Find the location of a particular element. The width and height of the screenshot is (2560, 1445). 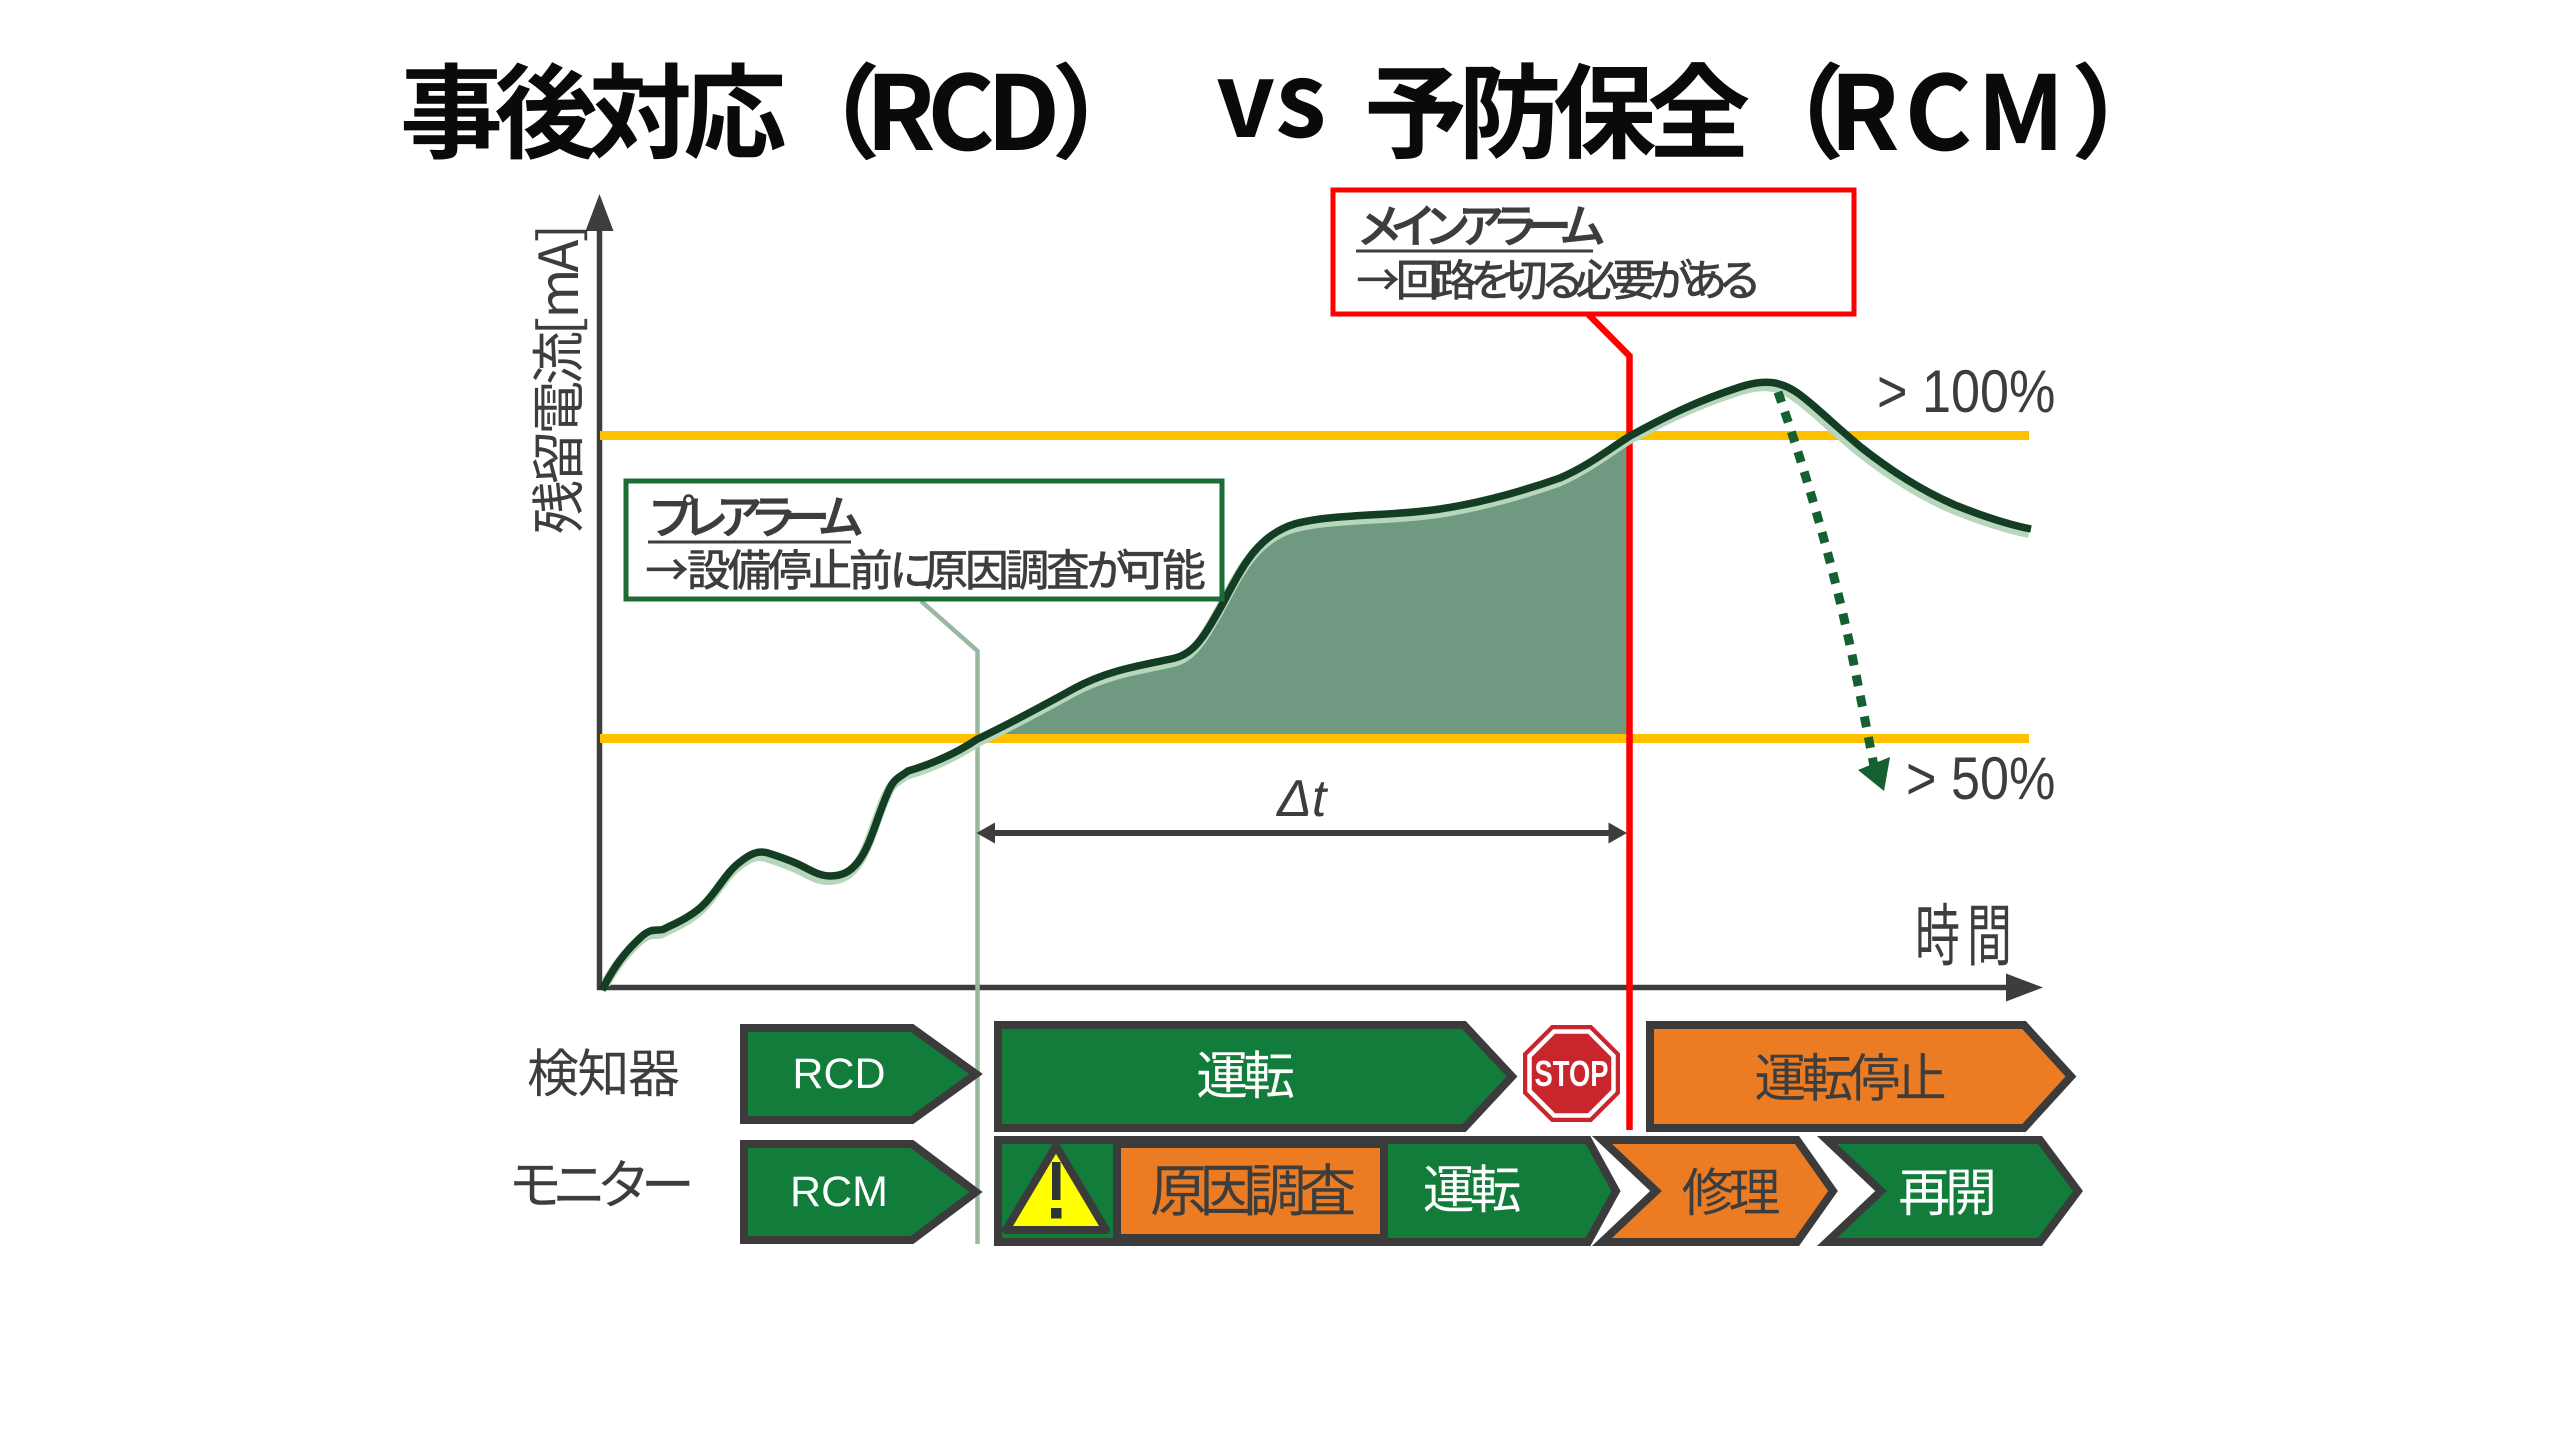

svg-text: STOP is located at coordinates (1572, 1073).